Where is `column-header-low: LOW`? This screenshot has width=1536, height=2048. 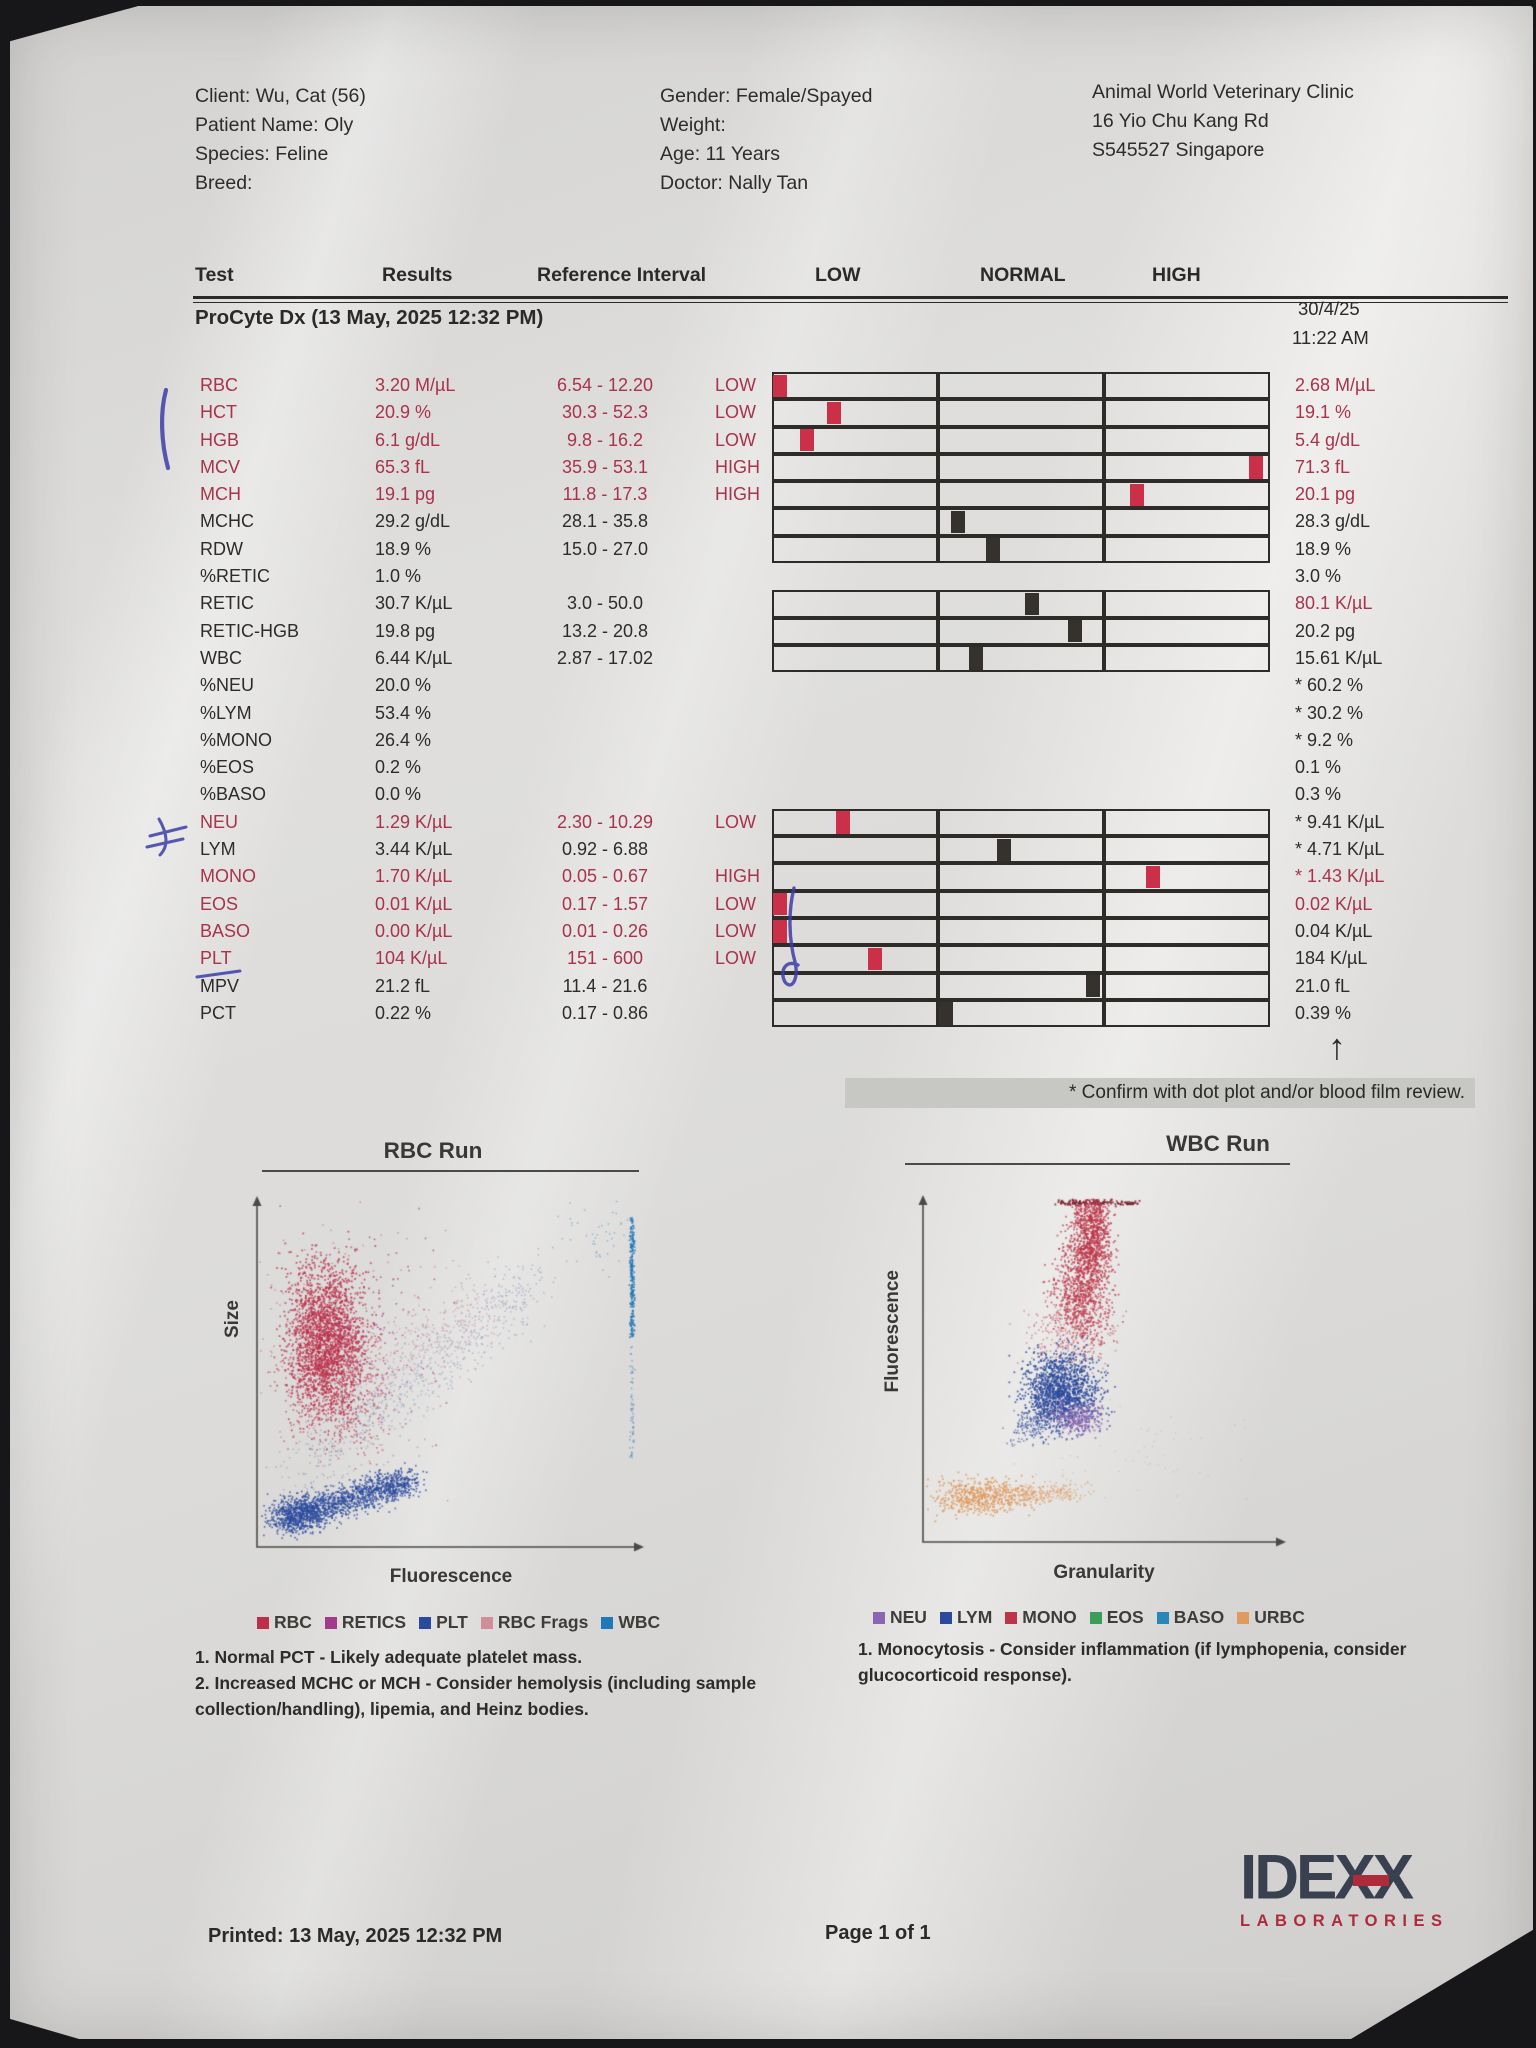 column-header-low: LOW is located at coordinates (838, 275).